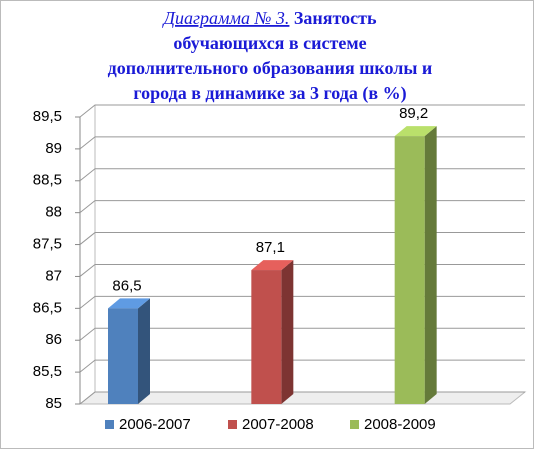  I want to click on y-tick-label: 87, so click(53, 275).